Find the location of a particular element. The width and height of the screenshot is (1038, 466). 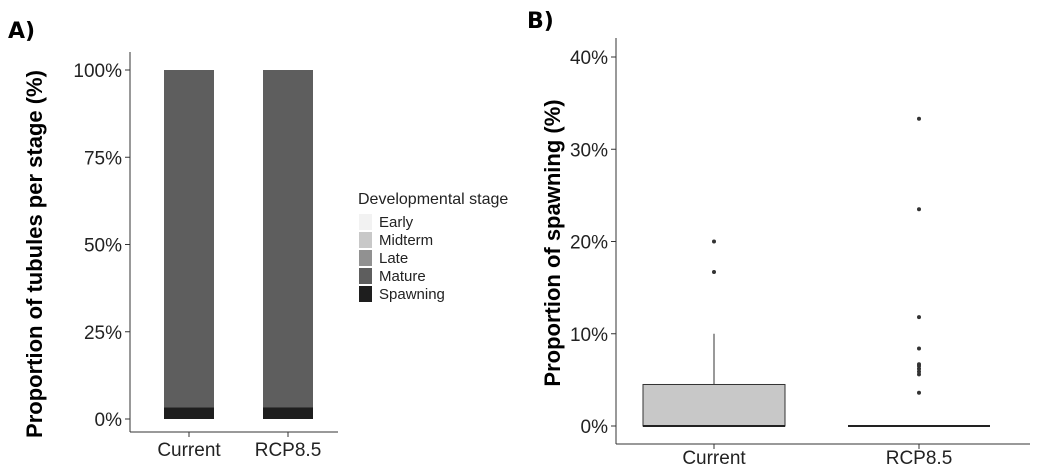

panel-b-ytick-label: 30% is located at coordinates (589, 150).